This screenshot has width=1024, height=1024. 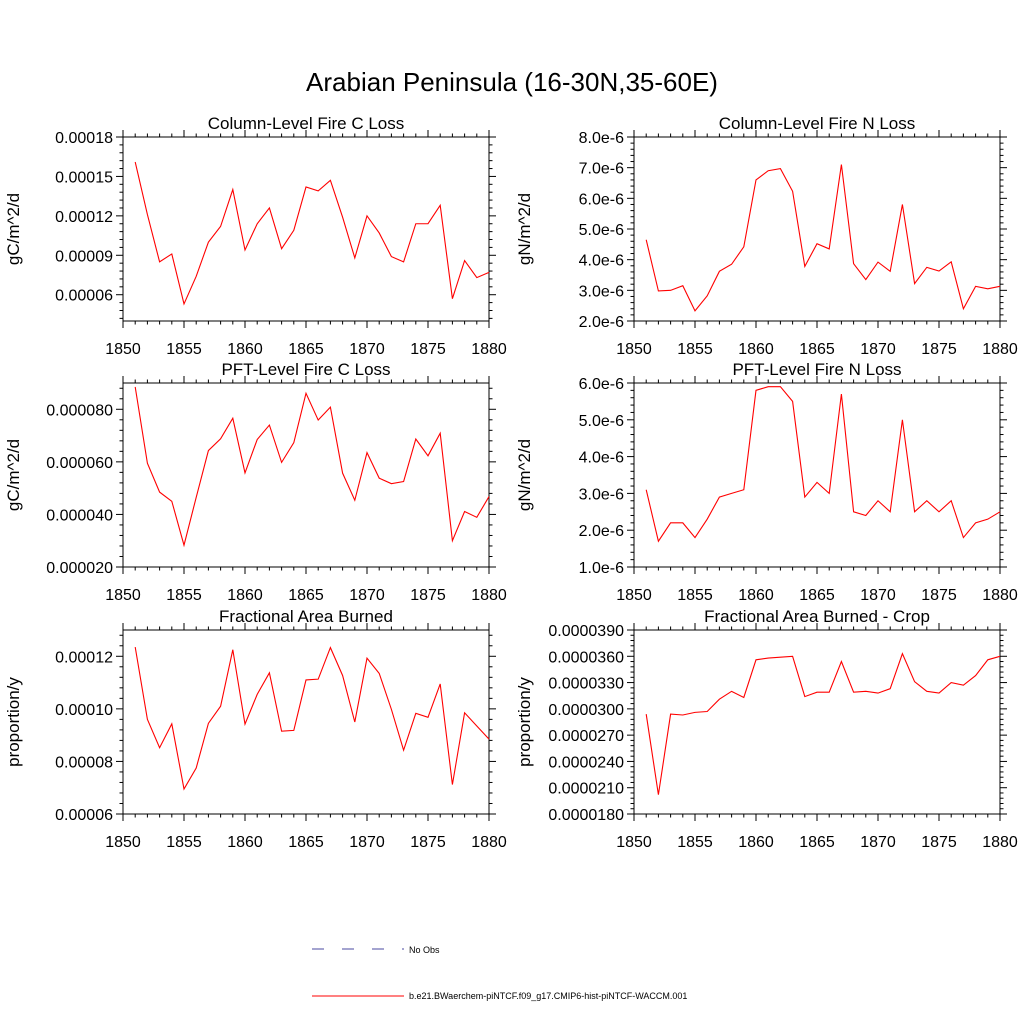 What do you see at coordinates (84, 762) in the screenshot?
I see `fractional-area-burned-ytick-label: 0.00008` at bounding box center [84, 762].